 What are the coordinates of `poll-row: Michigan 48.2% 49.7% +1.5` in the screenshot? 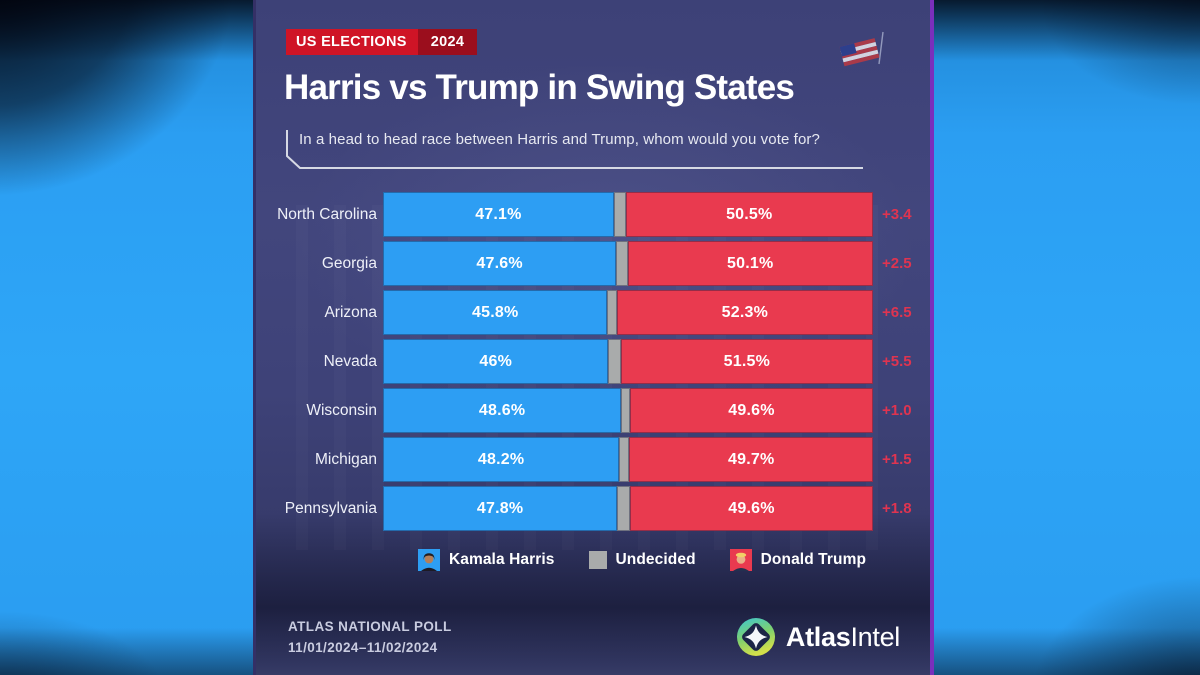 It's located at (593, 459).